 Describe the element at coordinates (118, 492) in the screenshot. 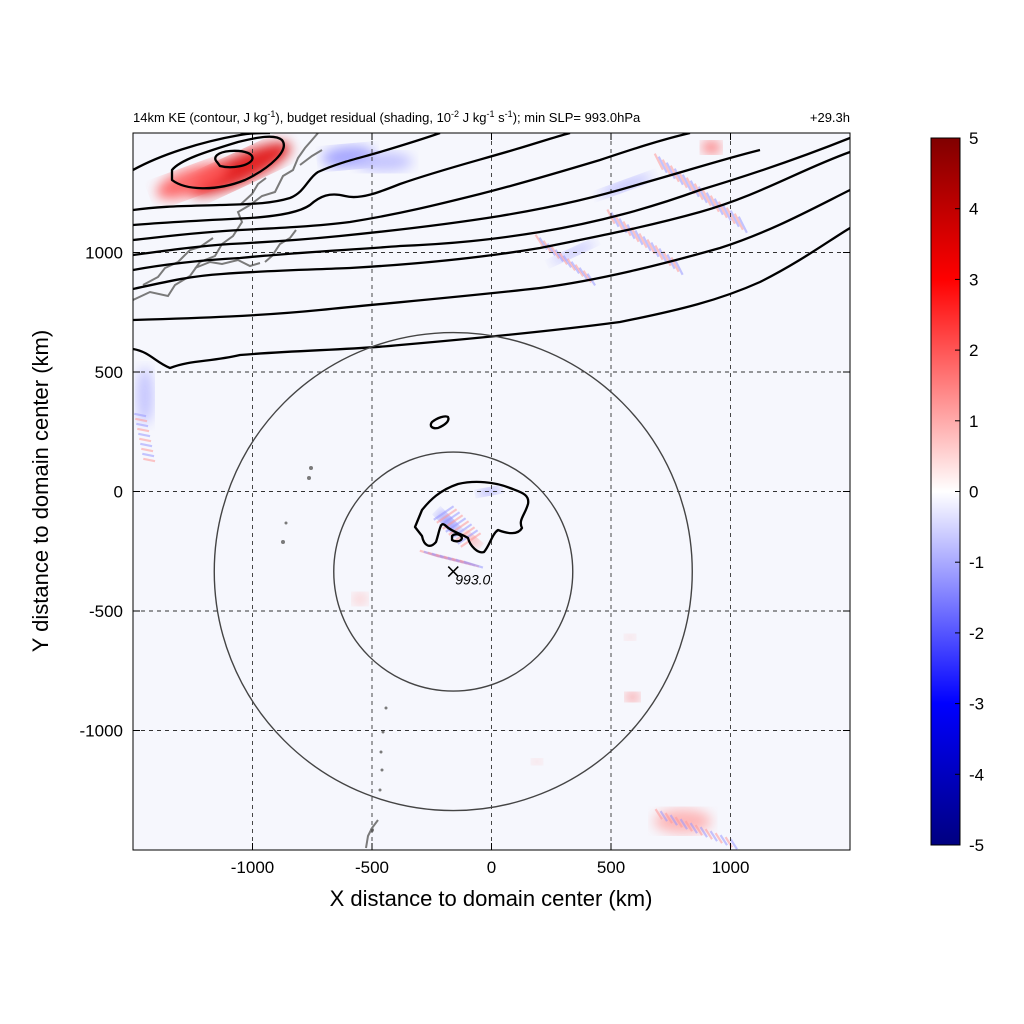

I see `y-tick-label: 0` at that location.